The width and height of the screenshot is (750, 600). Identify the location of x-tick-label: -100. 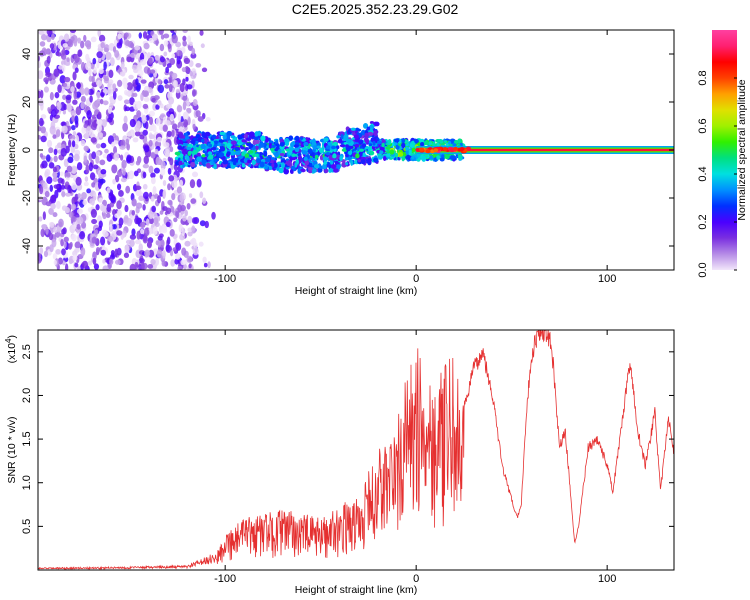
(225, 279).